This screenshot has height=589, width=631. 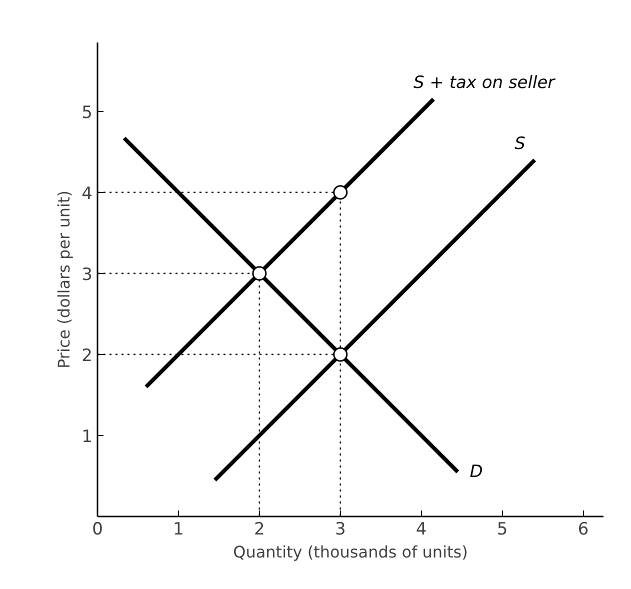 What do you see at coordinates (340, 530) in the screenshot?
I see `x-tick-label: 3` at bounding box center [340, 530].